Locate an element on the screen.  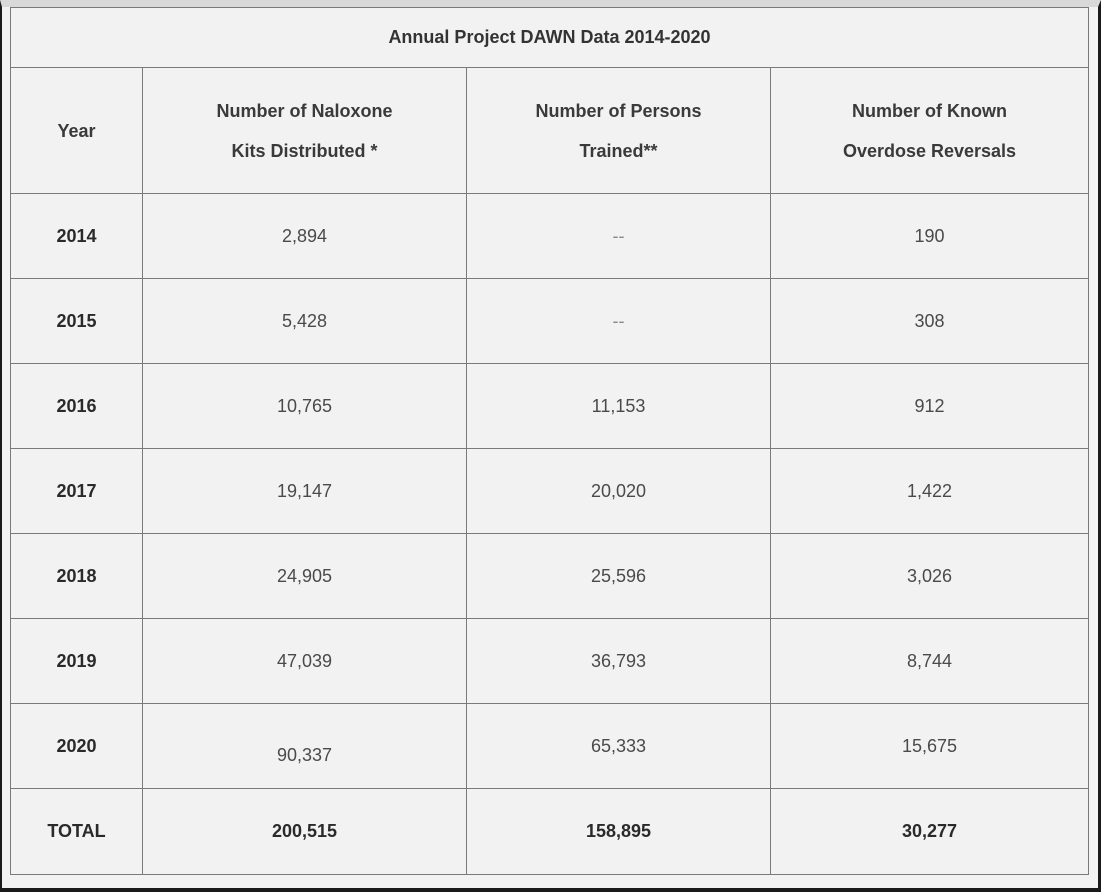
year-cell: 2015 is located at coordinates (76, 321).